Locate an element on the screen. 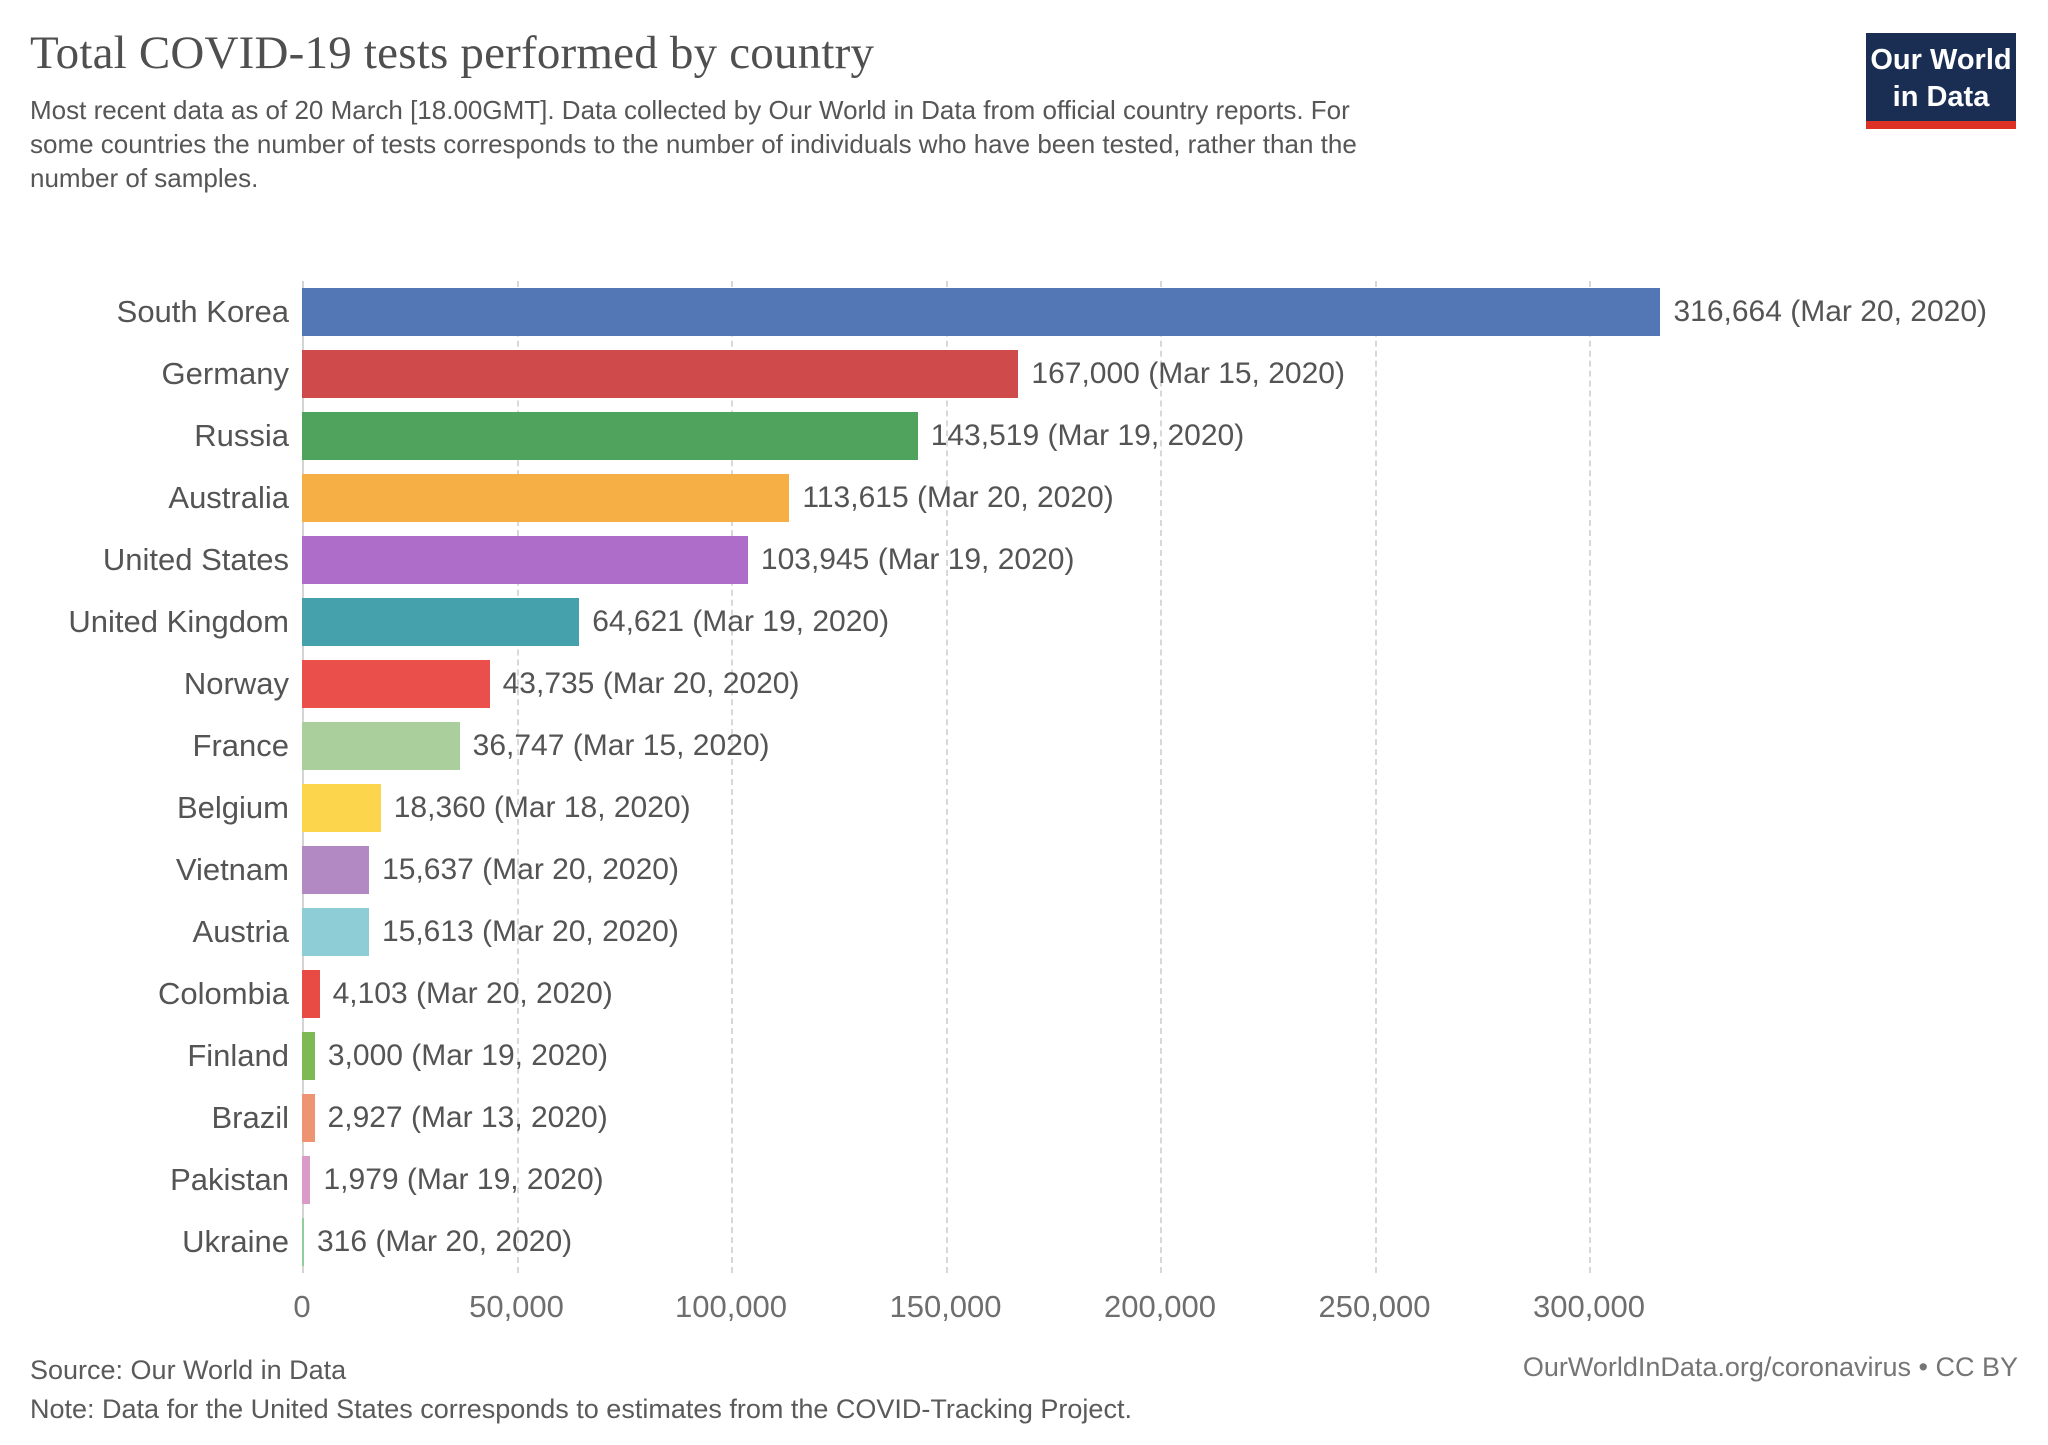 This screenshot has height=1445, width=2048. bar-finland is located at coordinates (308, 1056).